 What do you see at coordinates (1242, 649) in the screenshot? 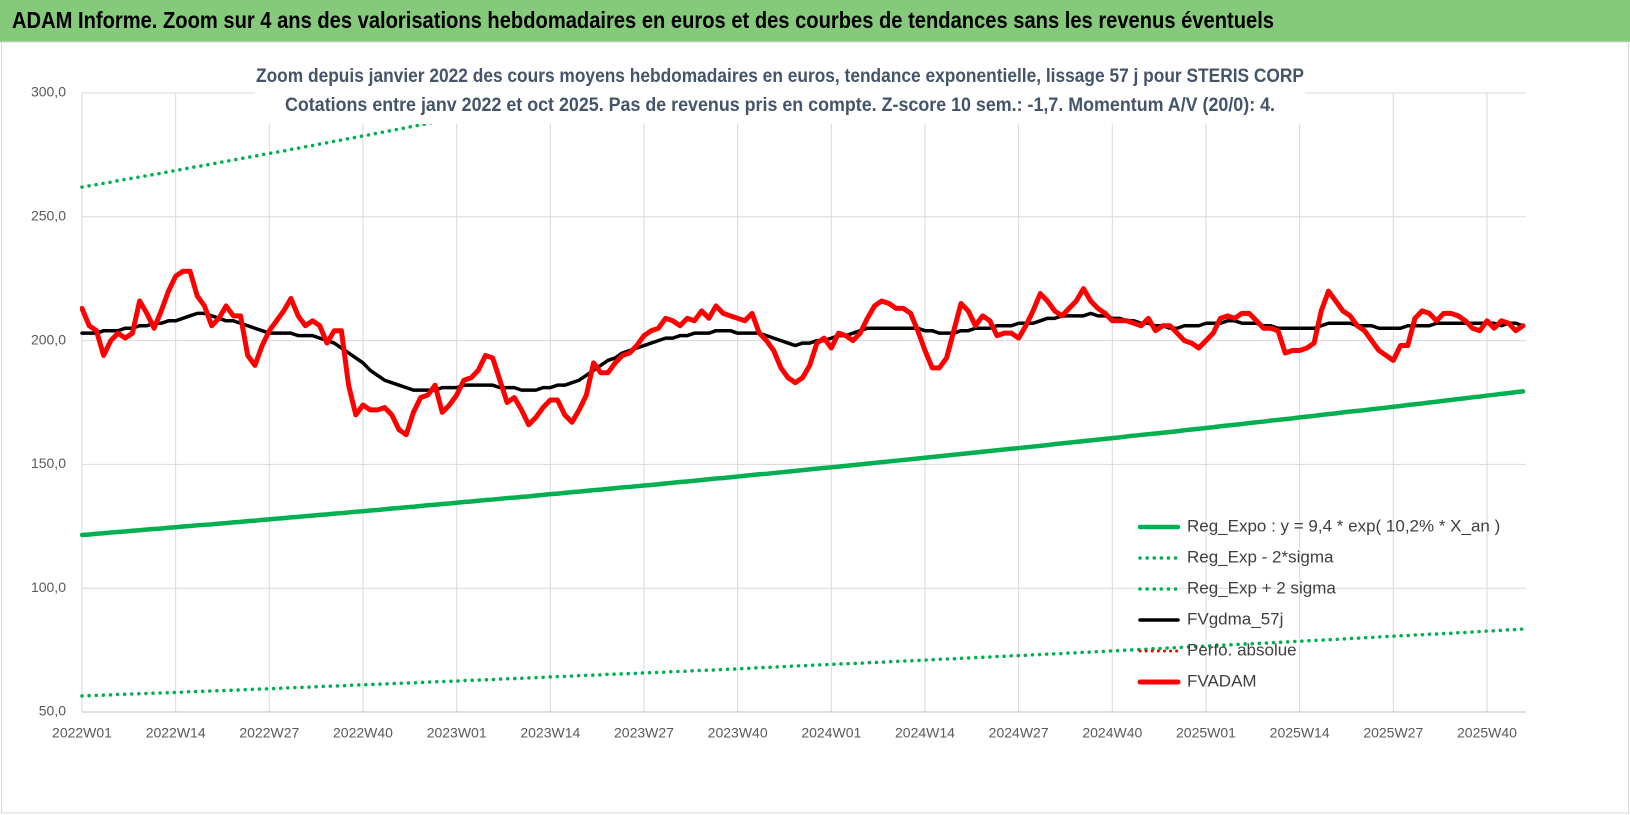
I see `legend-label: Perfo. absolue` at bounding box center [1242, 649].